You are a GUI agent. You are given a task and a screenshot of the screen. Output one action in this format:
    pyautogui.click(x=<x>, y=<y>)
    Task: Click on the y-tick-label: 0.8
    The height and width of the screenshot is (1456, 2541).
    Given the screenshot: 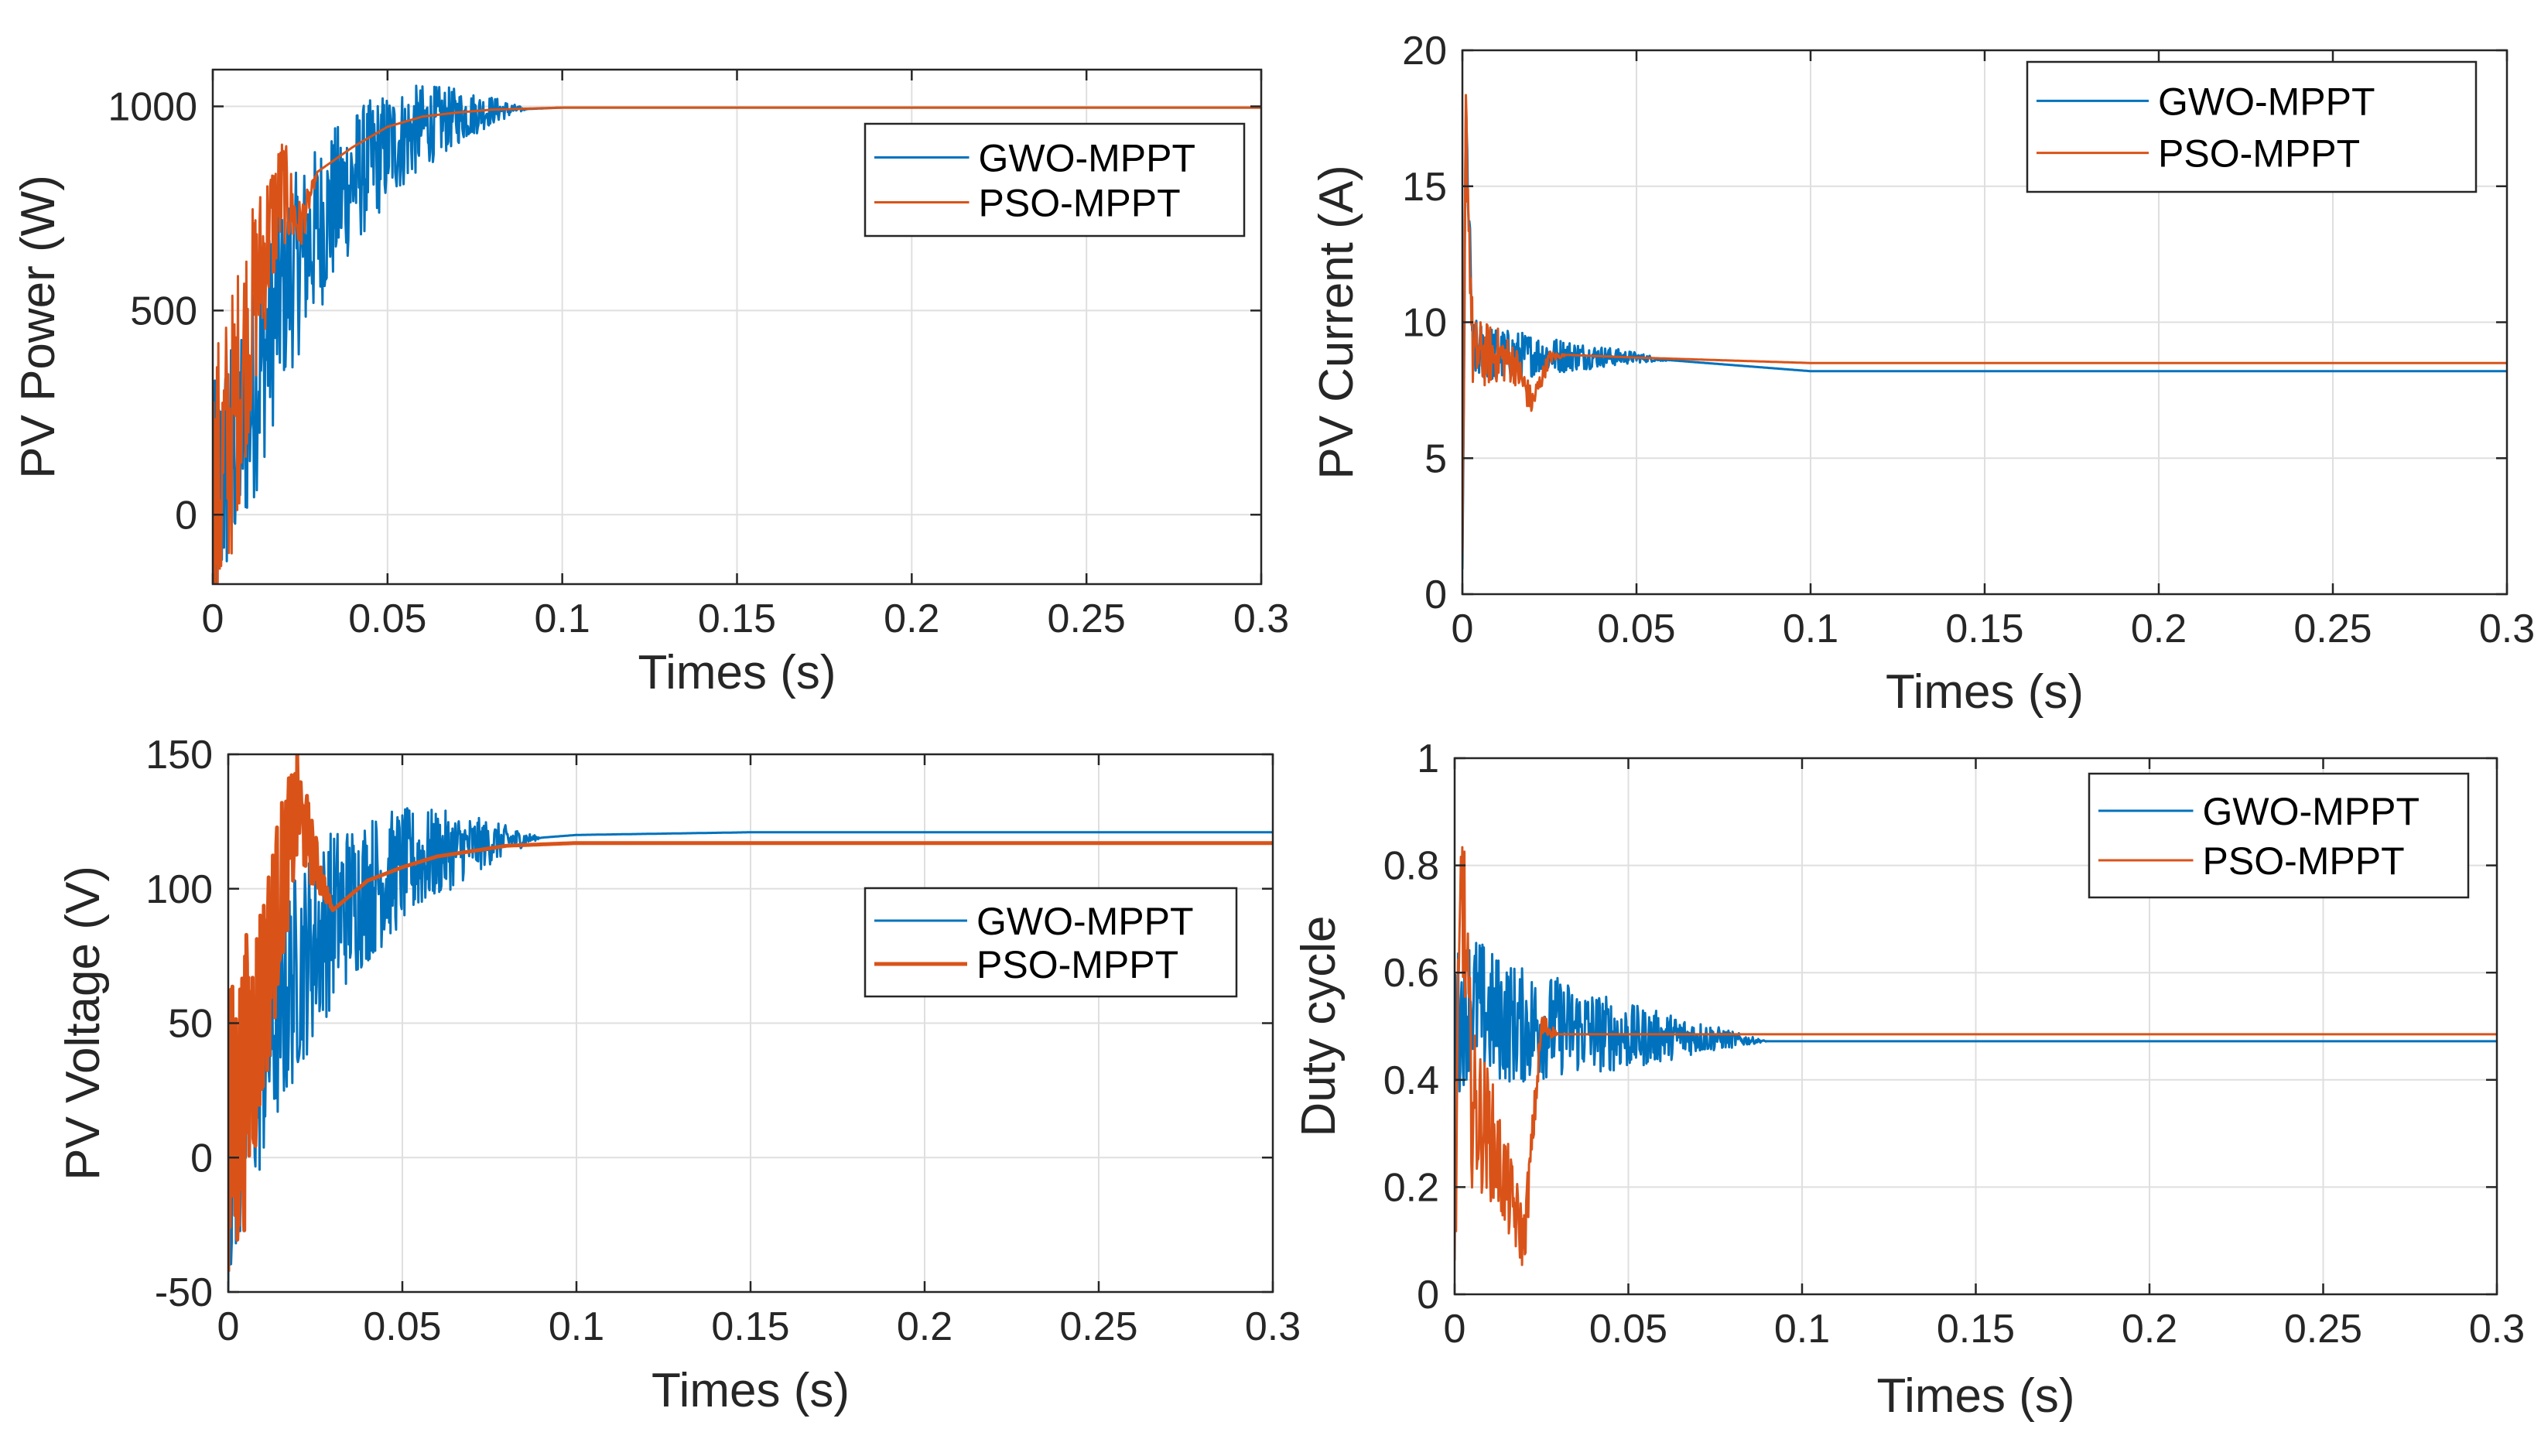 What is the action you would take?
    pyautogui.click(x=1411, y=867)
    